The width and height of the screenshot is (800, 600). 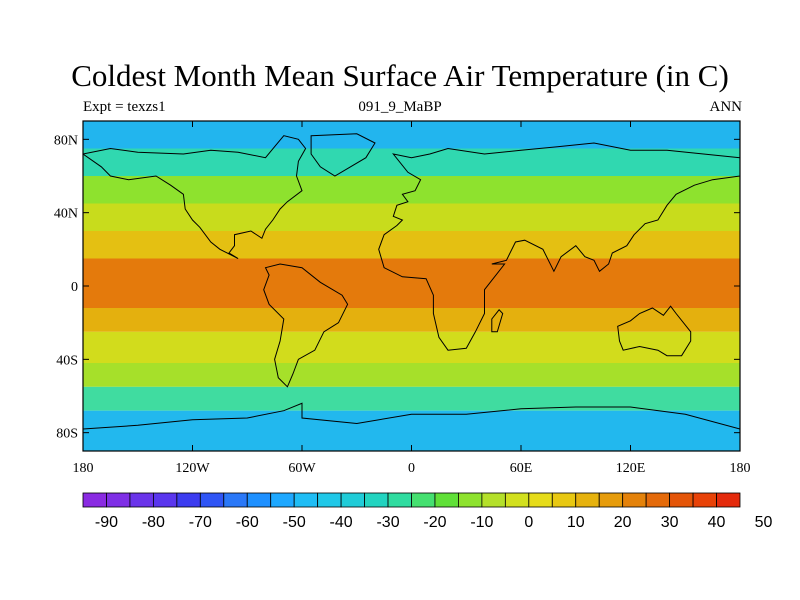 I want to click on australia-outline, so click(x=654, y=331).